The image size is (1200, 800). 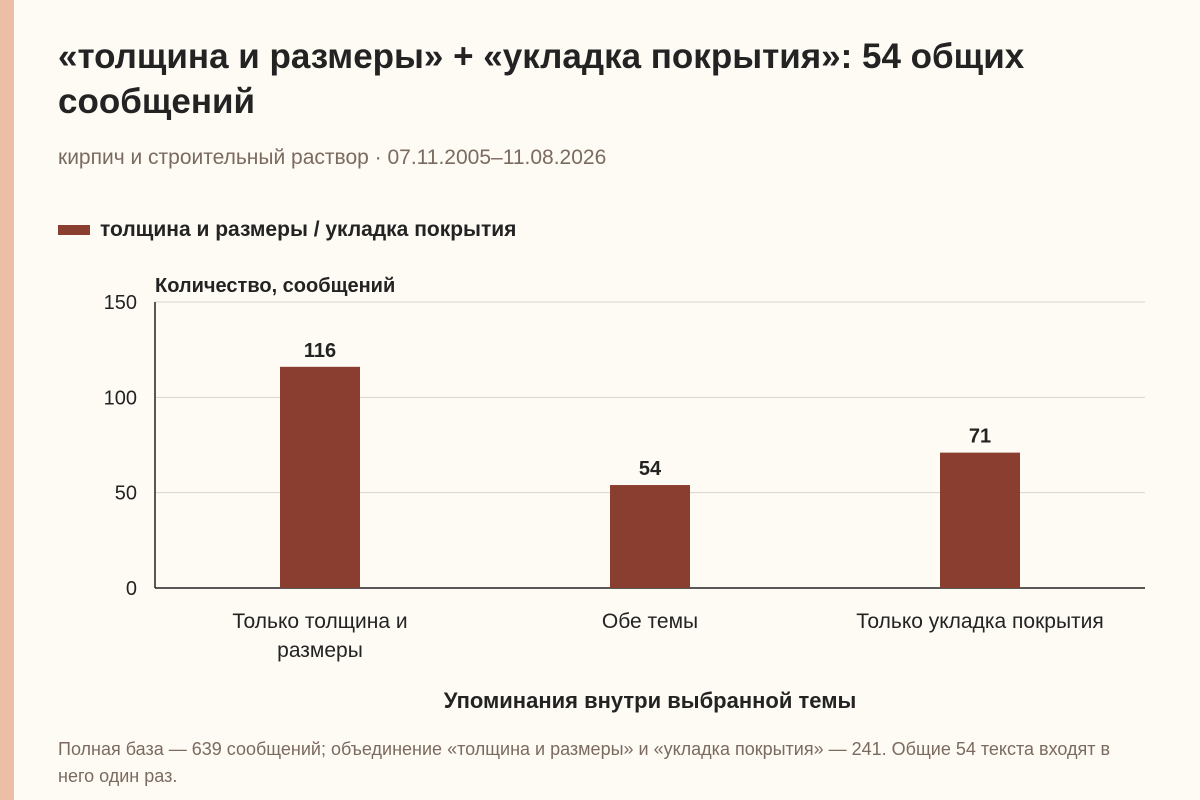 I want to click on x-tick-label: Только толщина и, so click(x=319, y=621).